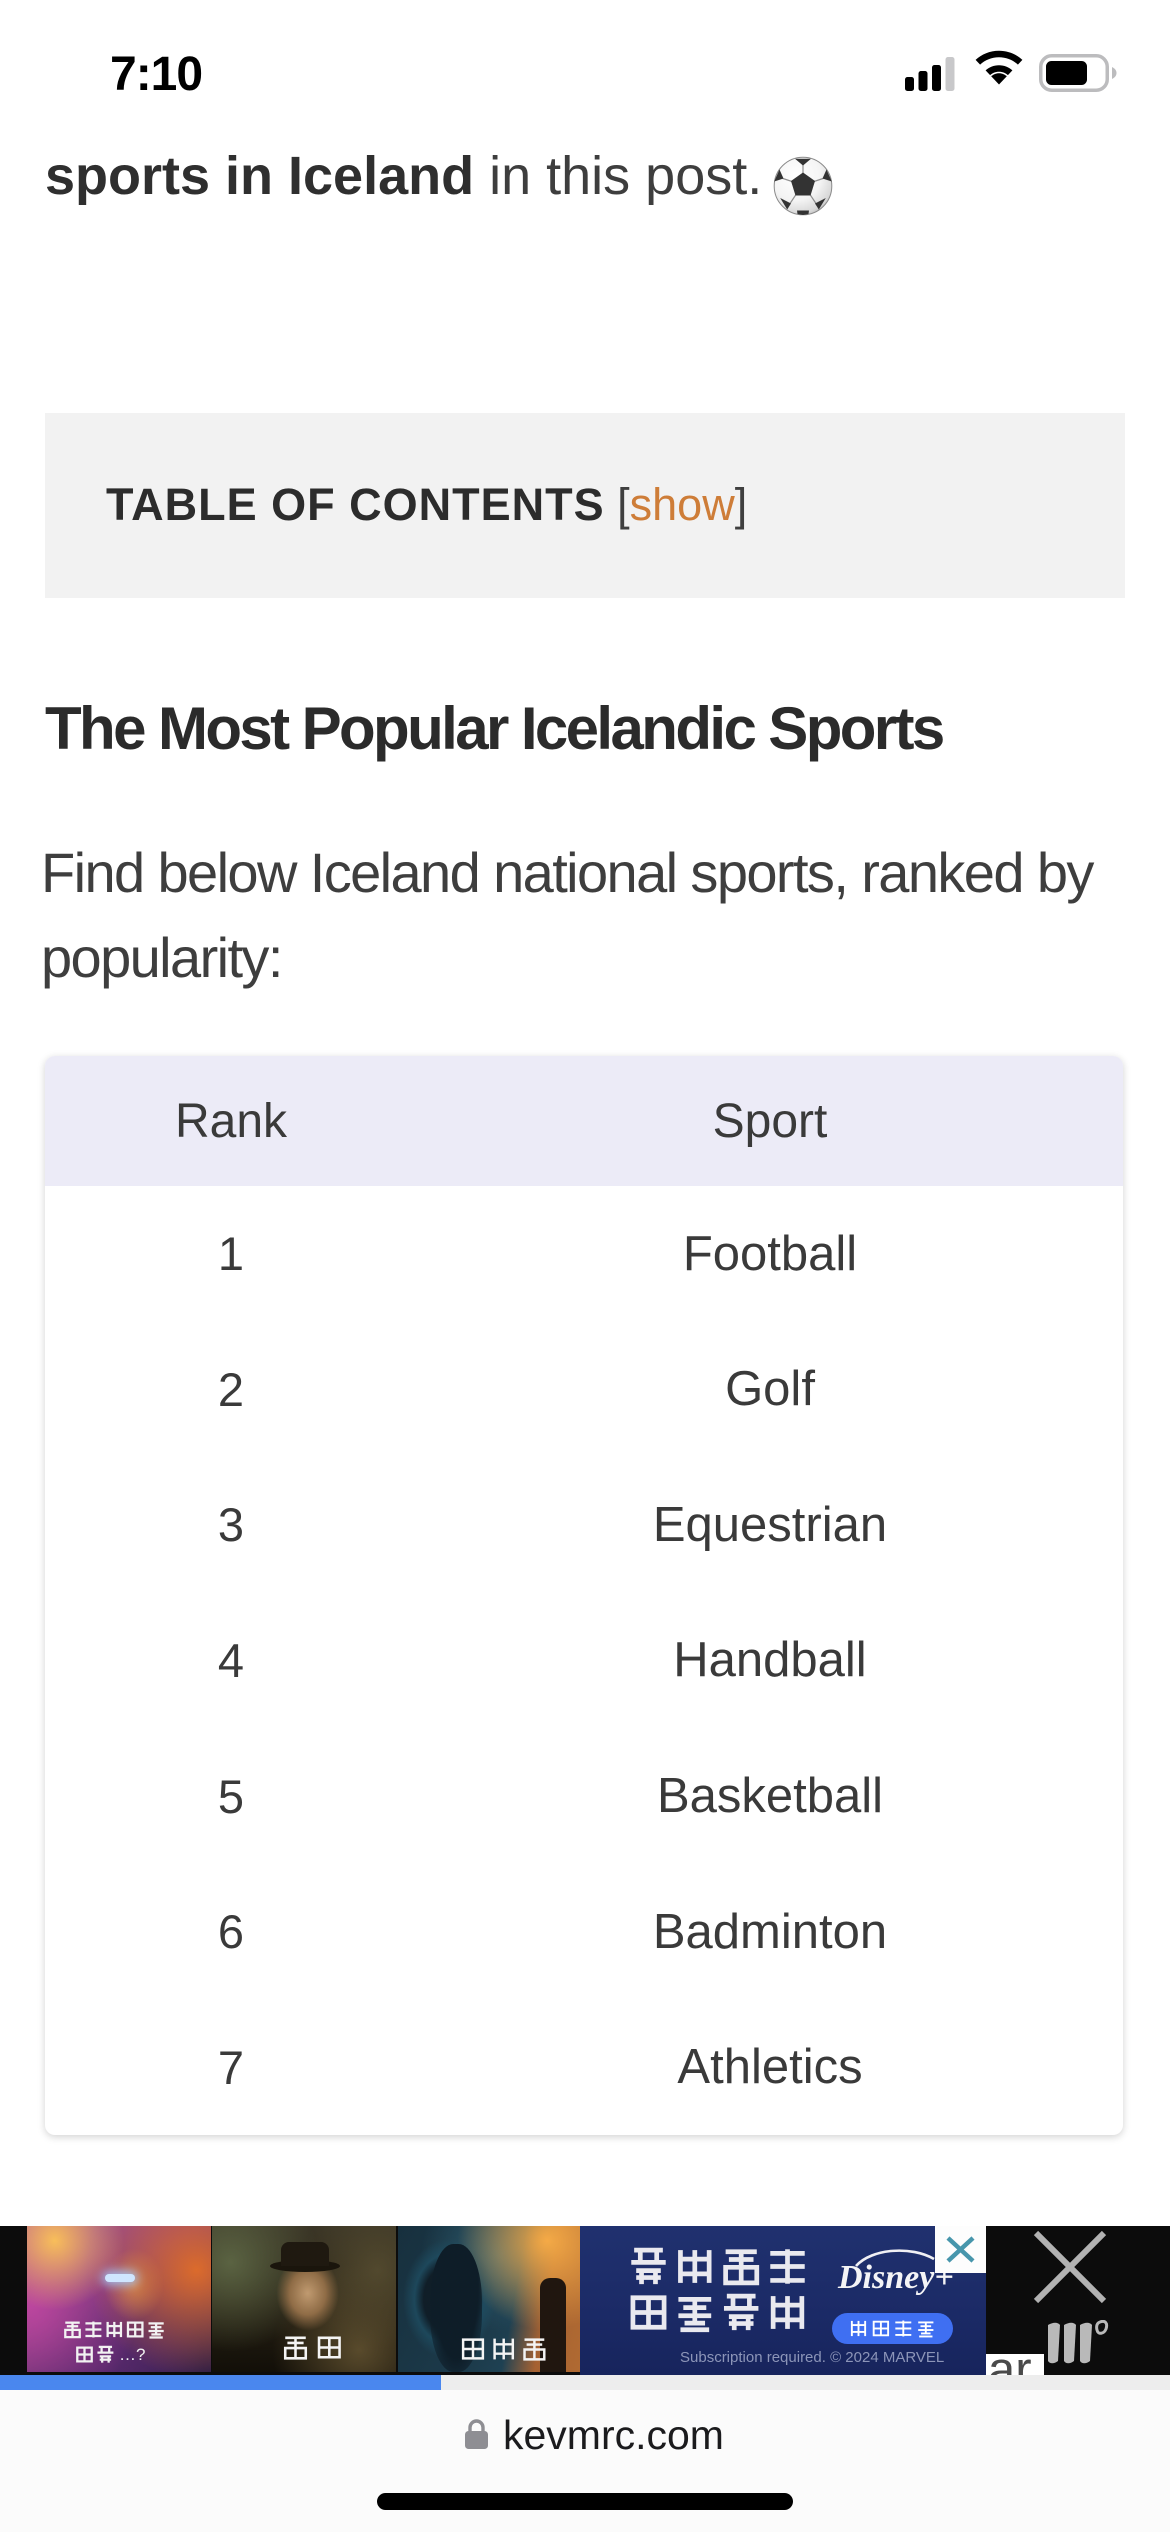 This screenshot has width=1170, height=2532. What do you see at coordinates (895, 2277) in the screenshot?
I see `svg-text: Disney+` at bounding box center [895, 2277].